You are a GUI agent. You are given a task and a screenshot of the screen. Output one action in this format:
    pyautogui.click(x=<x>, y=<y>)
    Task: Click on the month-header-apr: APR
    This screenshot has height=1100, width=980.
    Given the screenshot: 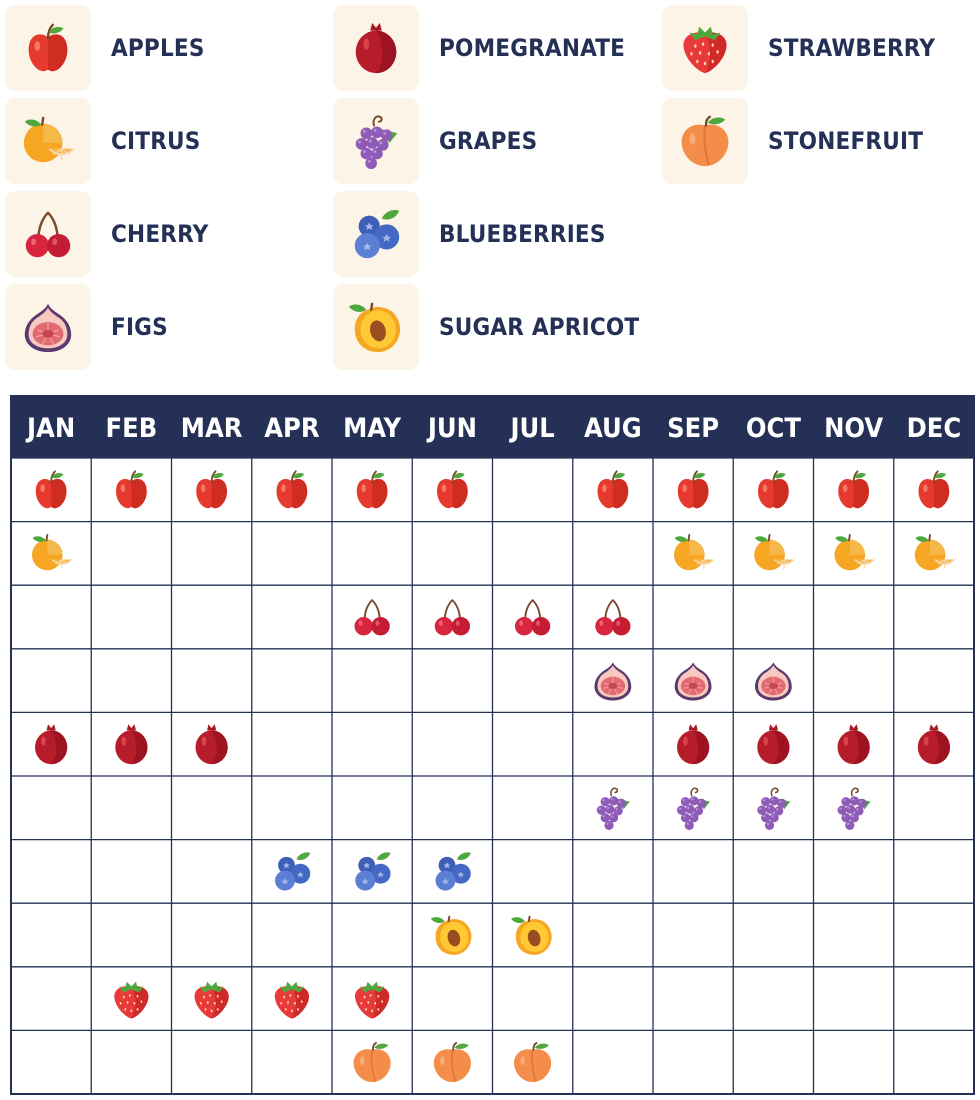 What is the action you would take?
    pyautogui.click(x=292, y=428)
    